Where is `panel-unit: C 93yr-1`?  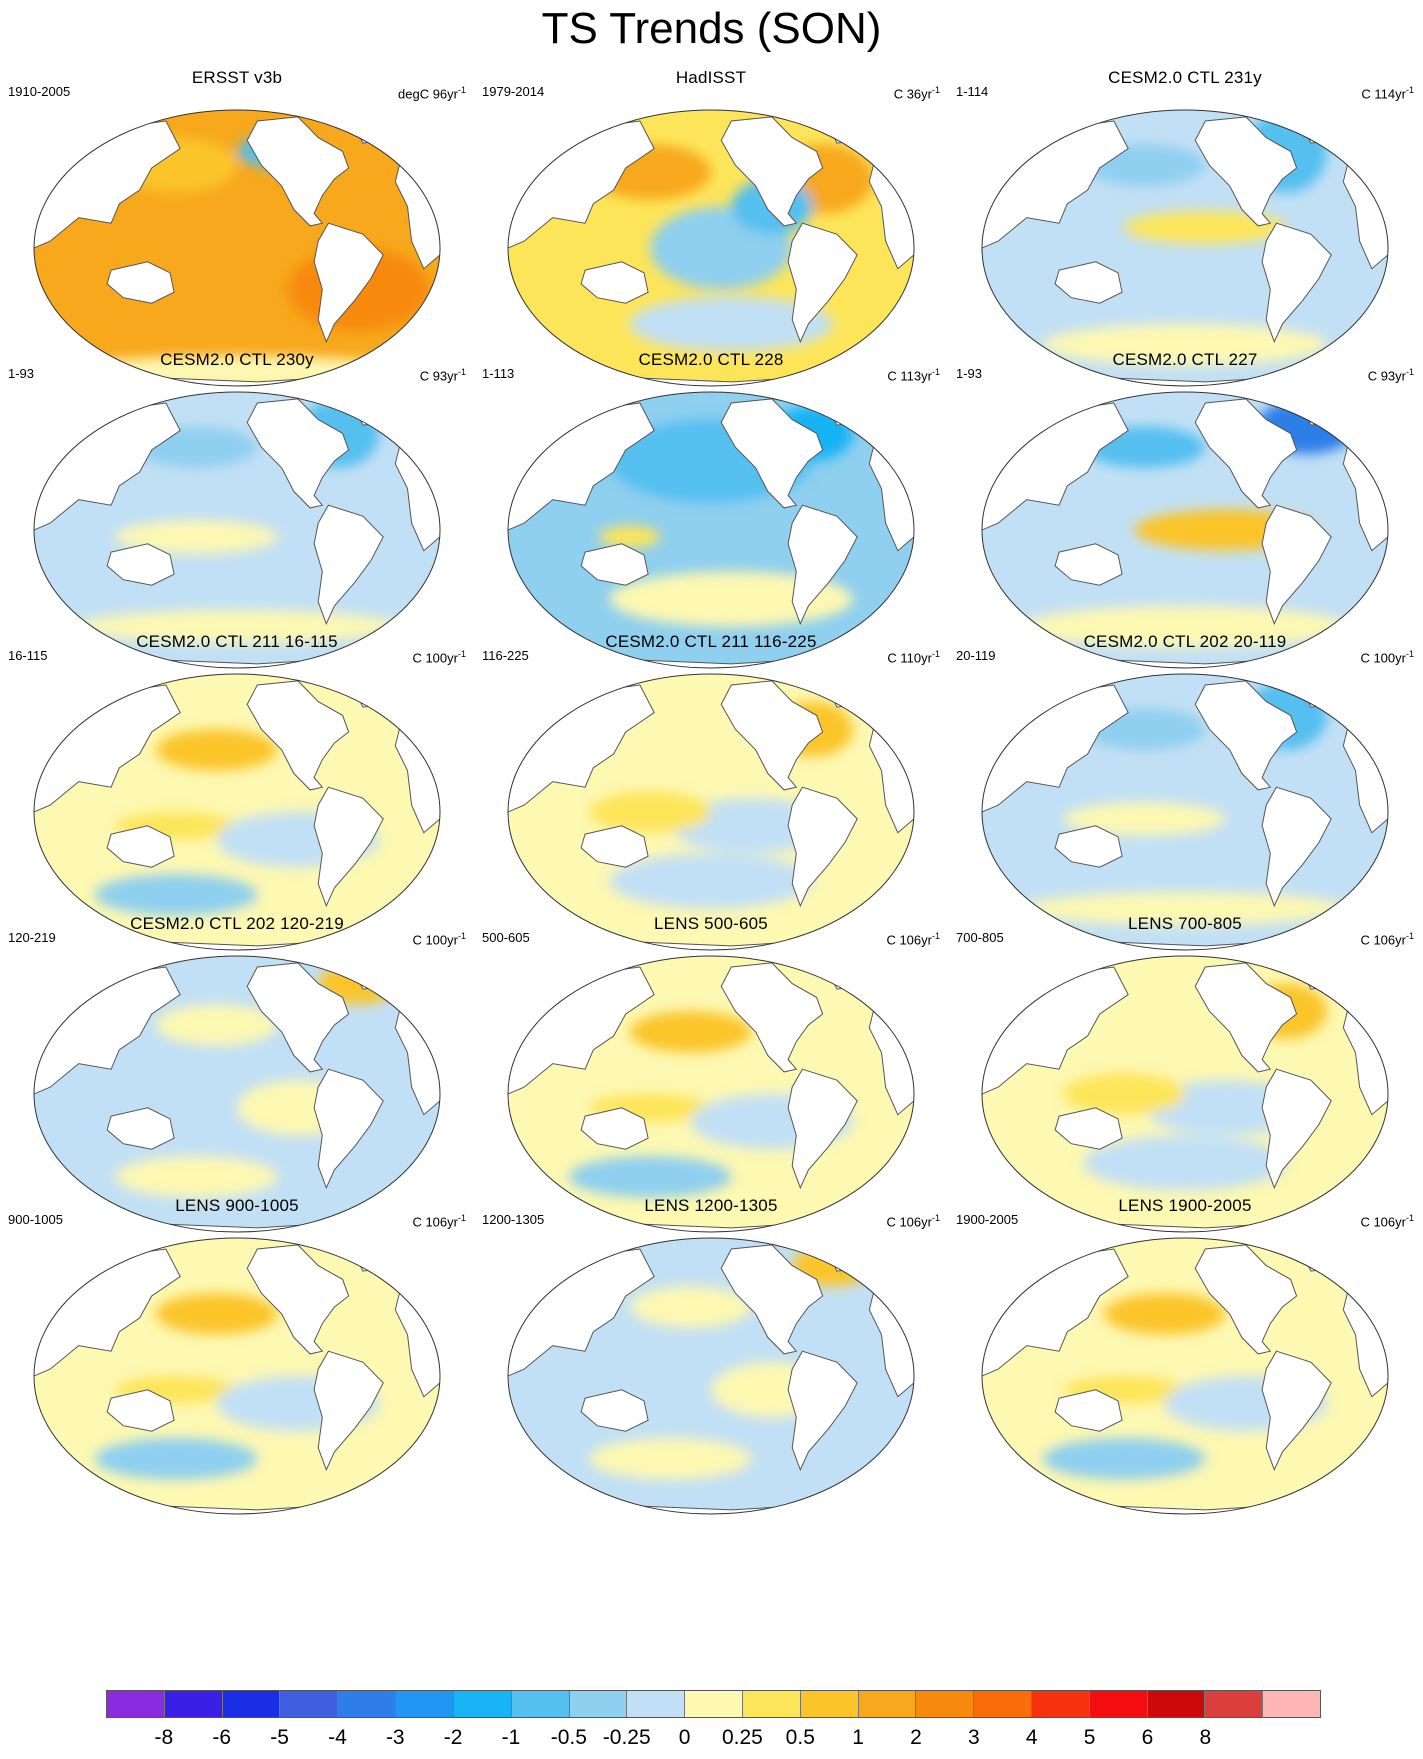
panel-unit: C 93yr-1 is located at coordinates (443, 374).